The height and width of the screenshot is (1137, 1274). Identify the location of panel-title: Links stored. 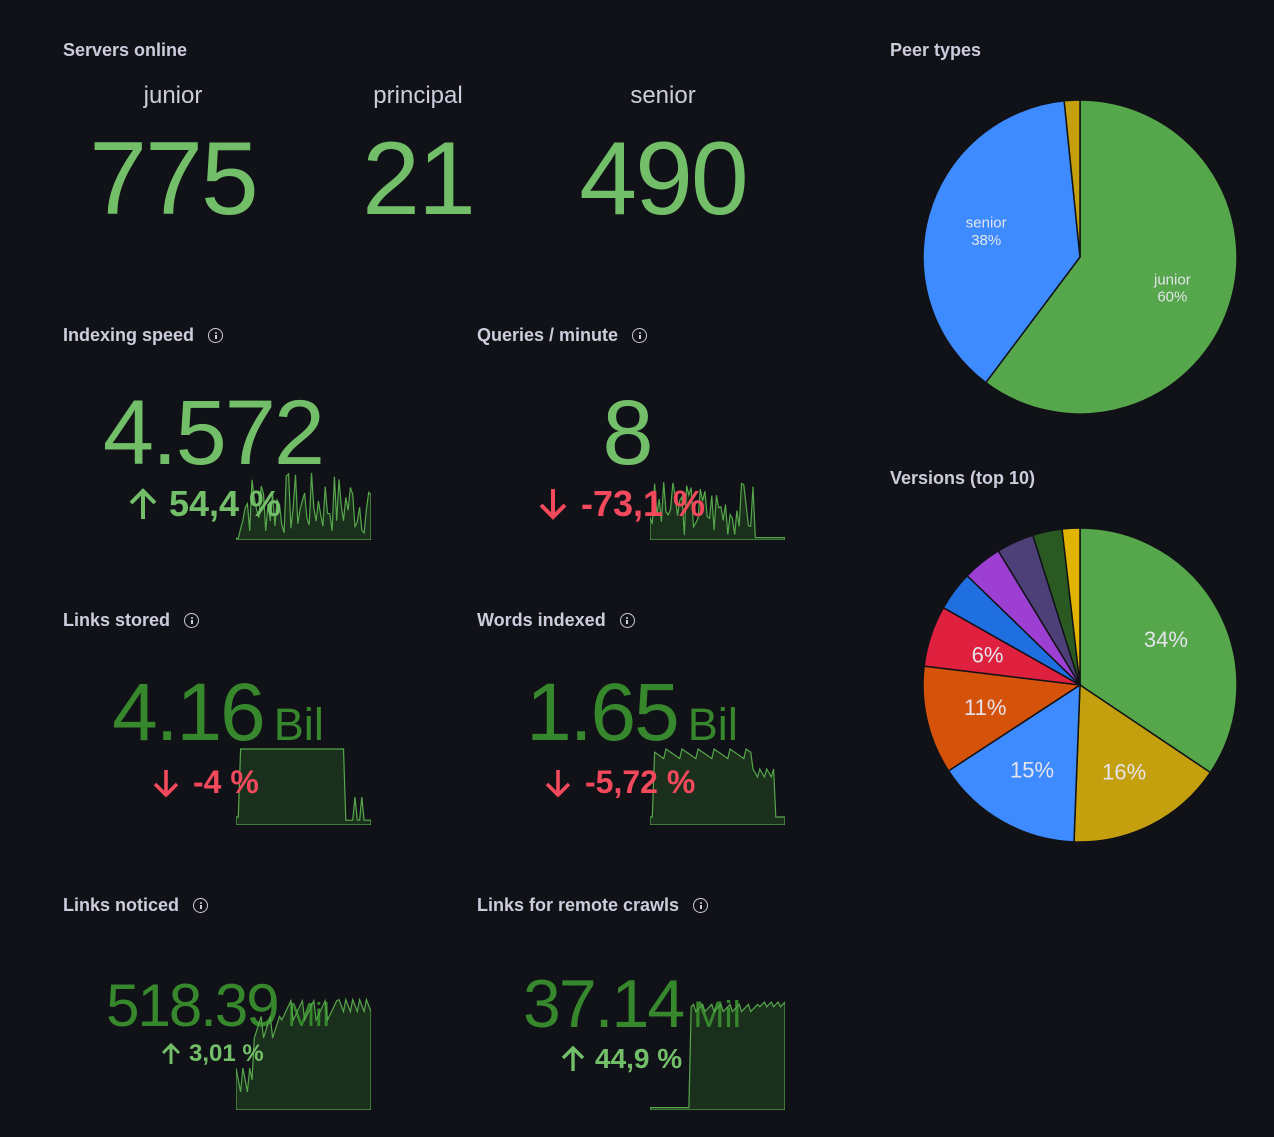
(131, 620).